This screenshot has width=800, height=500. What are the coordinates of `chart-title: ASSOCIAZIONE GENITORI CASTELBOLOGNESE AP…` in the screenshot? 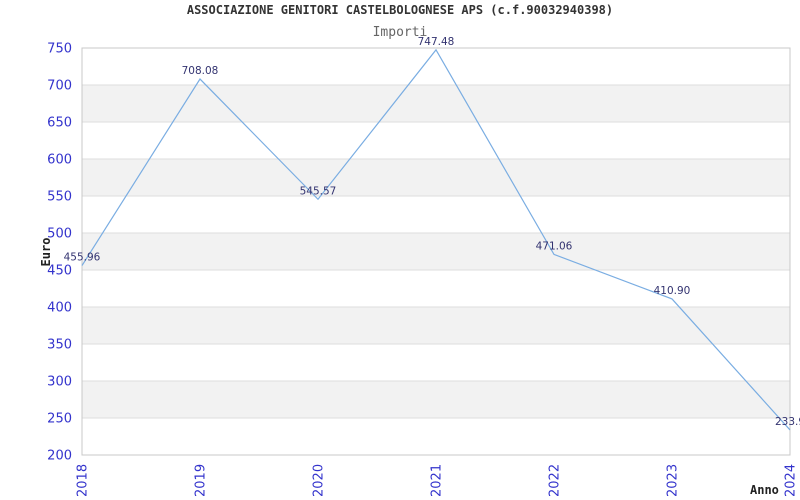 It's located at (400, 10).